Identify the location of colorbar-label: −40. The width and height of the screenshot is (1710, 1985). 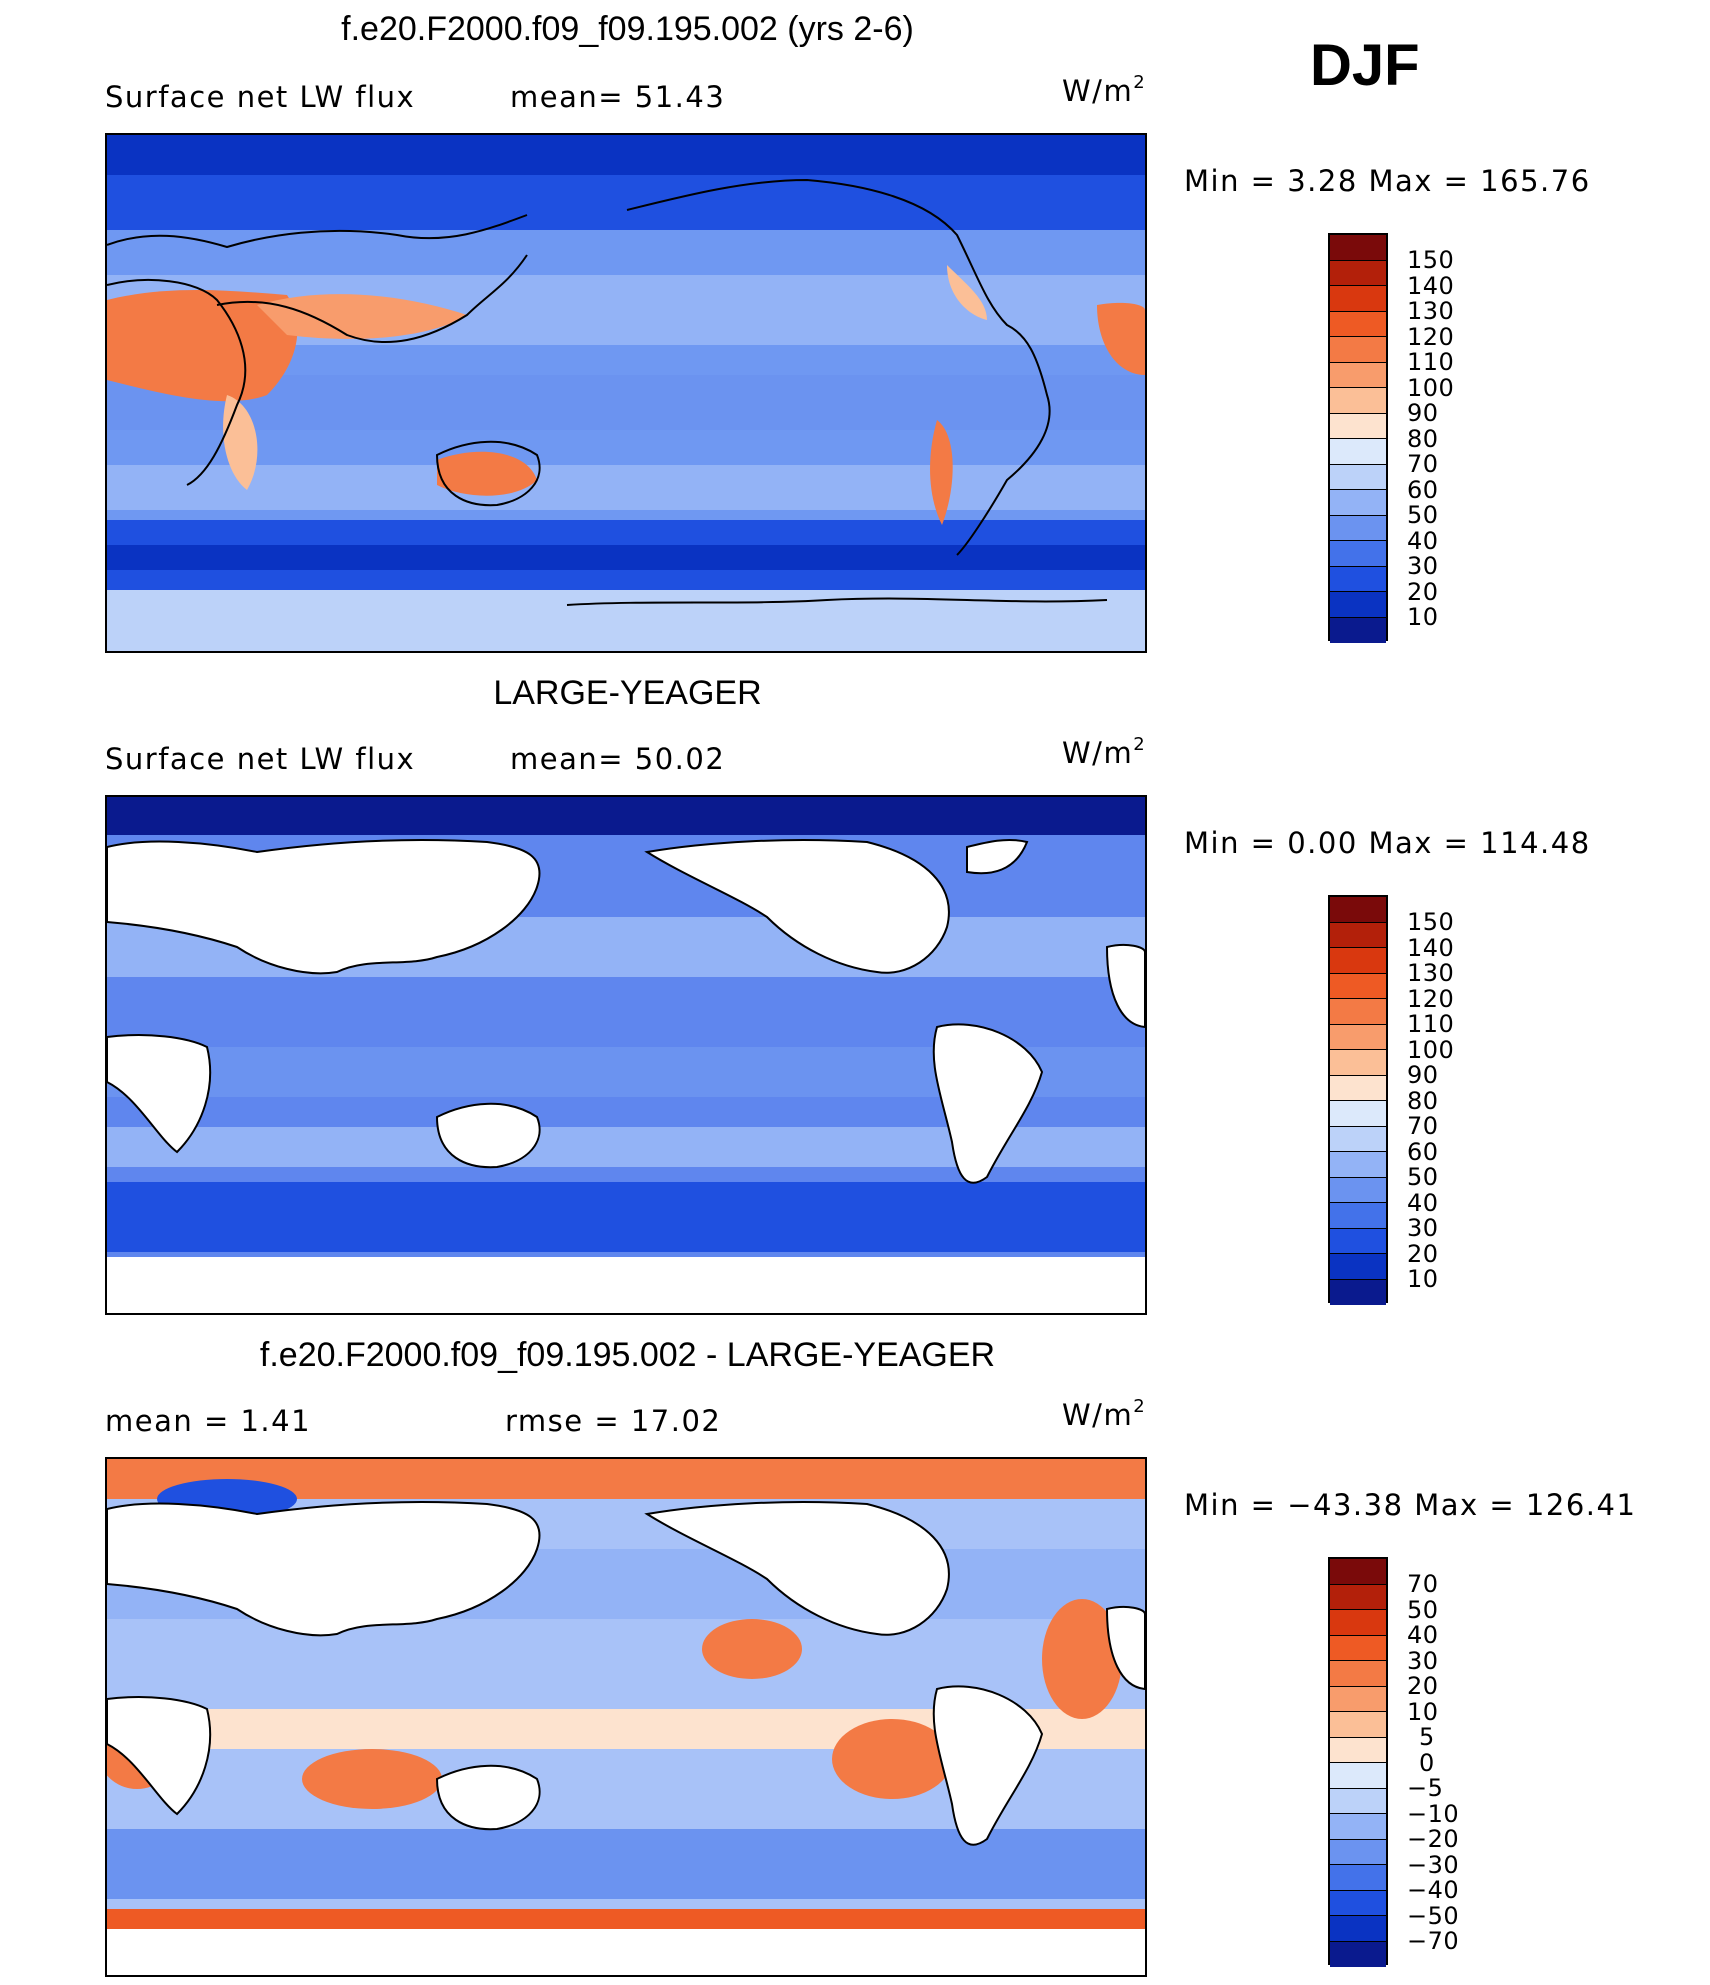
(1433, 1890).